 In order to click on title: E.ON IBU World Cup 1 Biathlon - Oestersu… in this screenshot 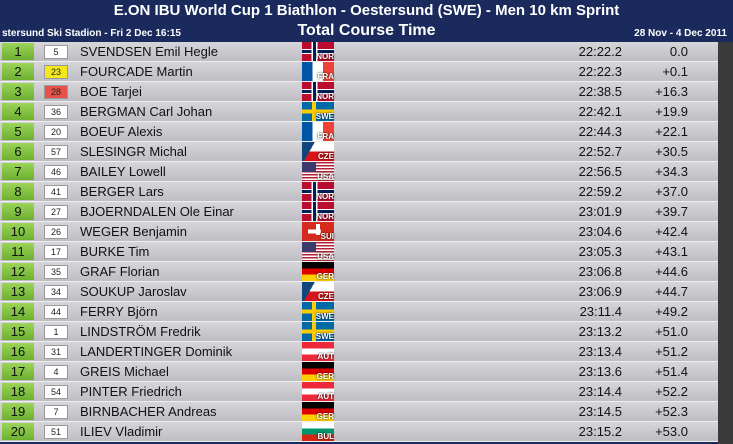, I will do `click(366, 10)`.